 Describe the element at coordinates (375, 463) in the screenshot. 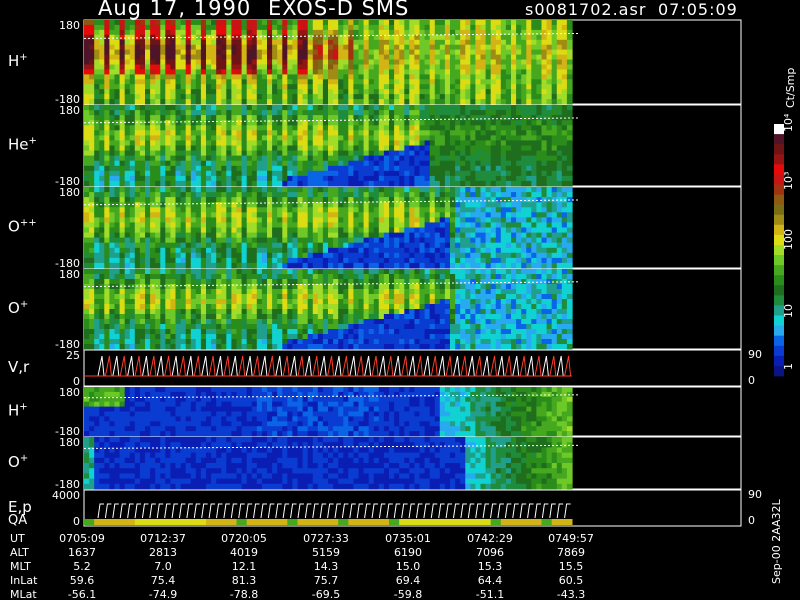

I see `panel-o2: O+ 180 -180` at that location.